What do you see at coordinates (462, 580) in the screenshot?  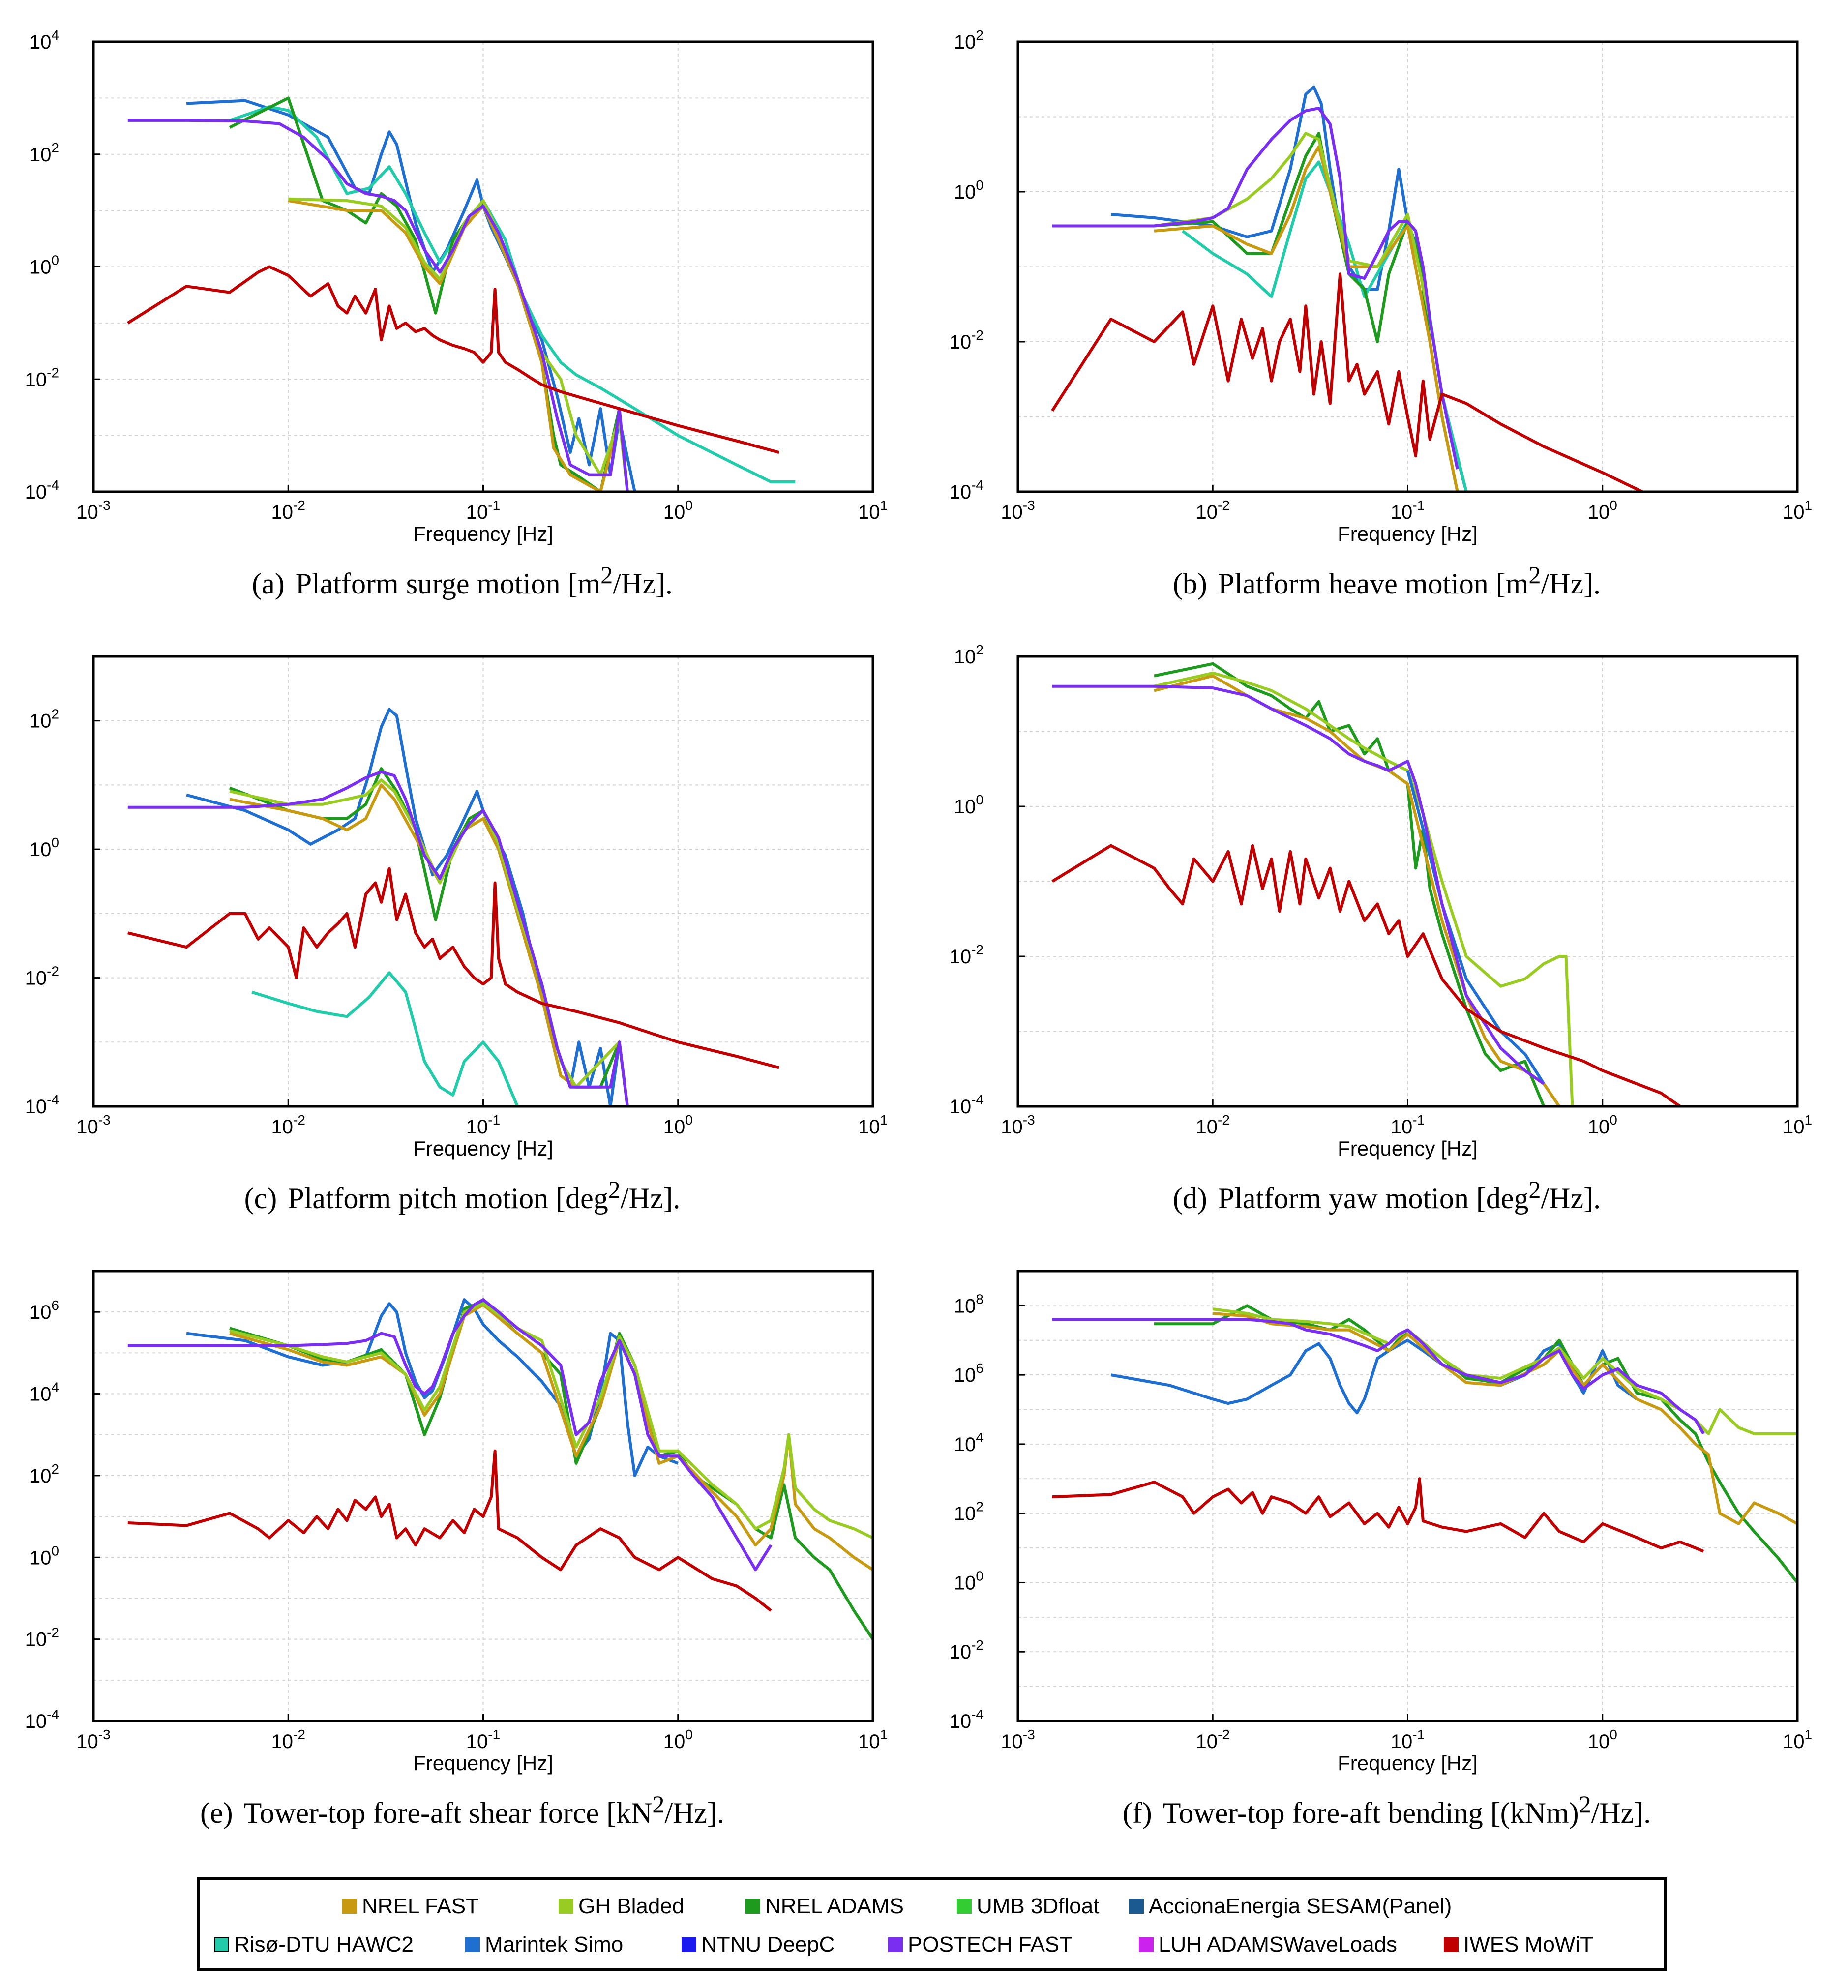 I see `caption-a: (a) Platform surge motion [m2/Hz].` at bounding box center [462, 580].